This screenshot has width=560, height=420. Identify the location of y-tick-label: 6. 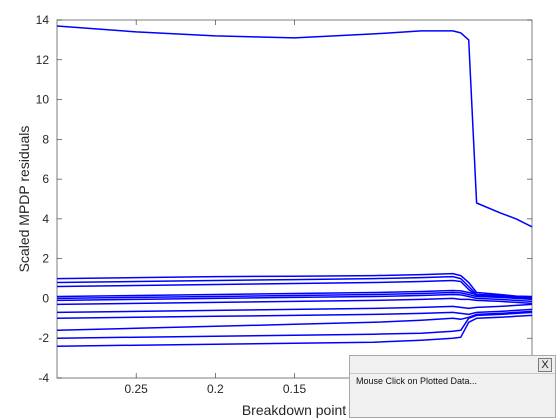
(45, 179).